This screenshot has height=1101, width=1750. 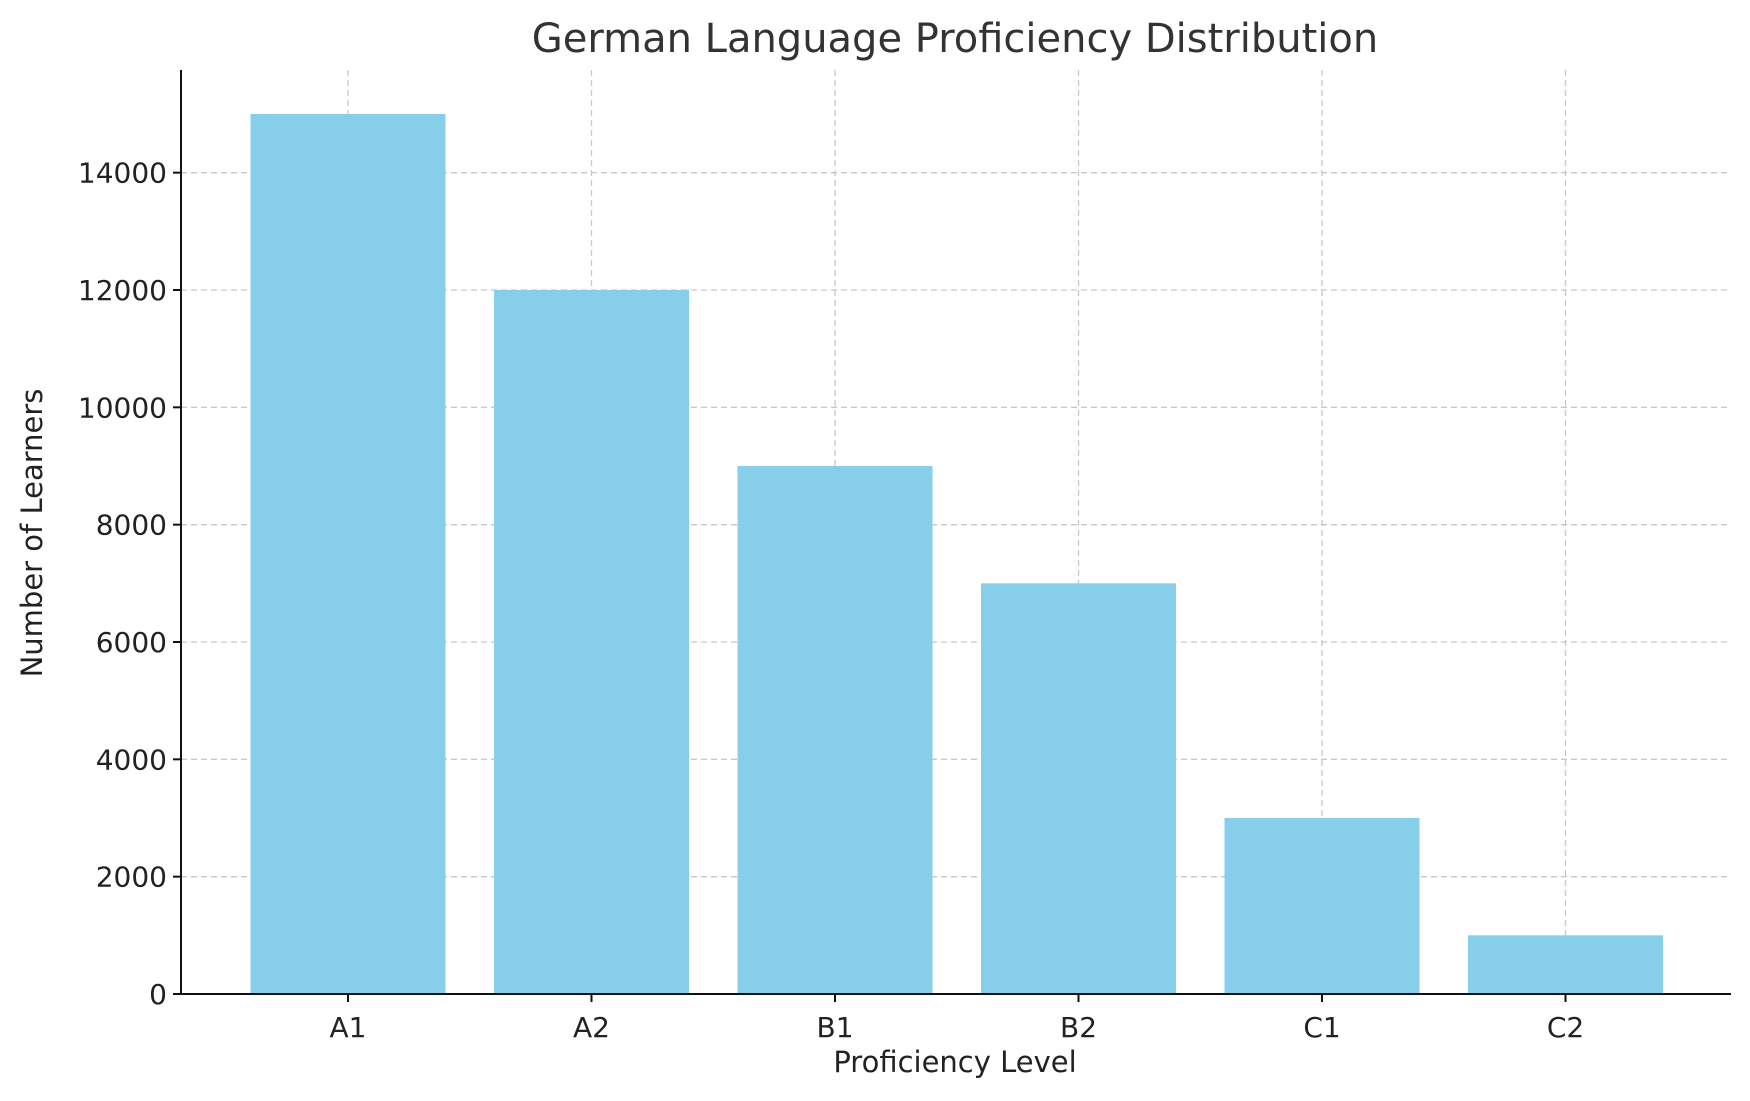 What do you see at coordinates (835, 730) in the screenshot?
I see `bar-b1` at bounding box center [835, 730].